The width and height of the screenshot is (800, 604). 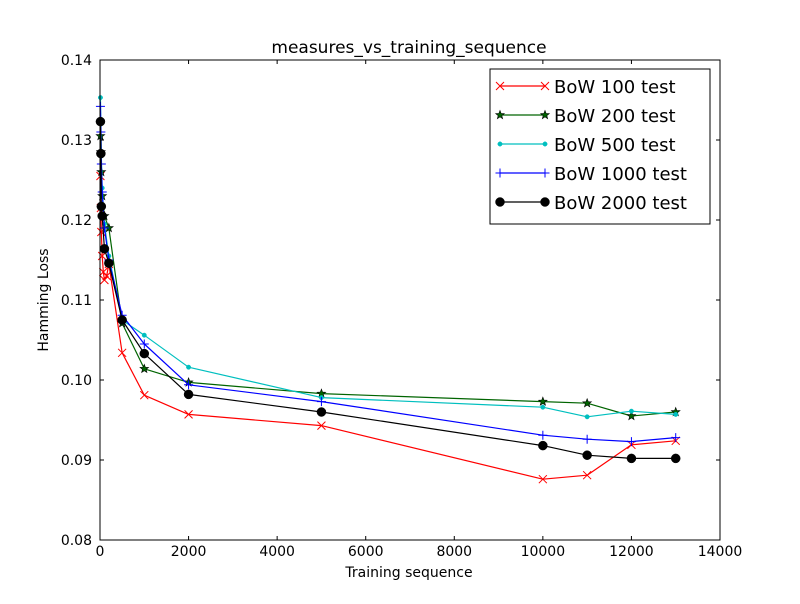 I want to click on x-tick-label: 10000, so click(x=543, y=552).